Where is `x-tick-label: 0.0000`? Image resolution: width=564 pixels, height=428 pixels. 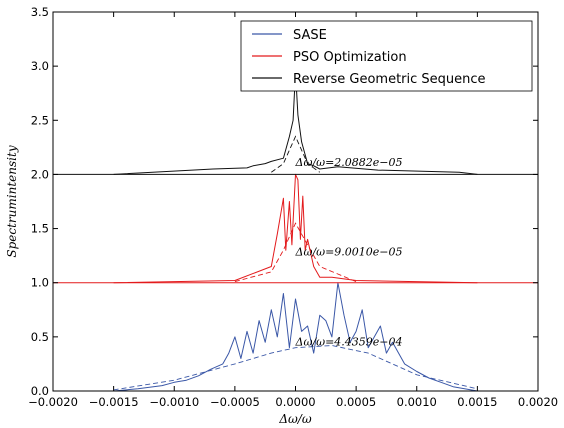 x-tick-label: 0.0000 is located at coordinates (295, 402).